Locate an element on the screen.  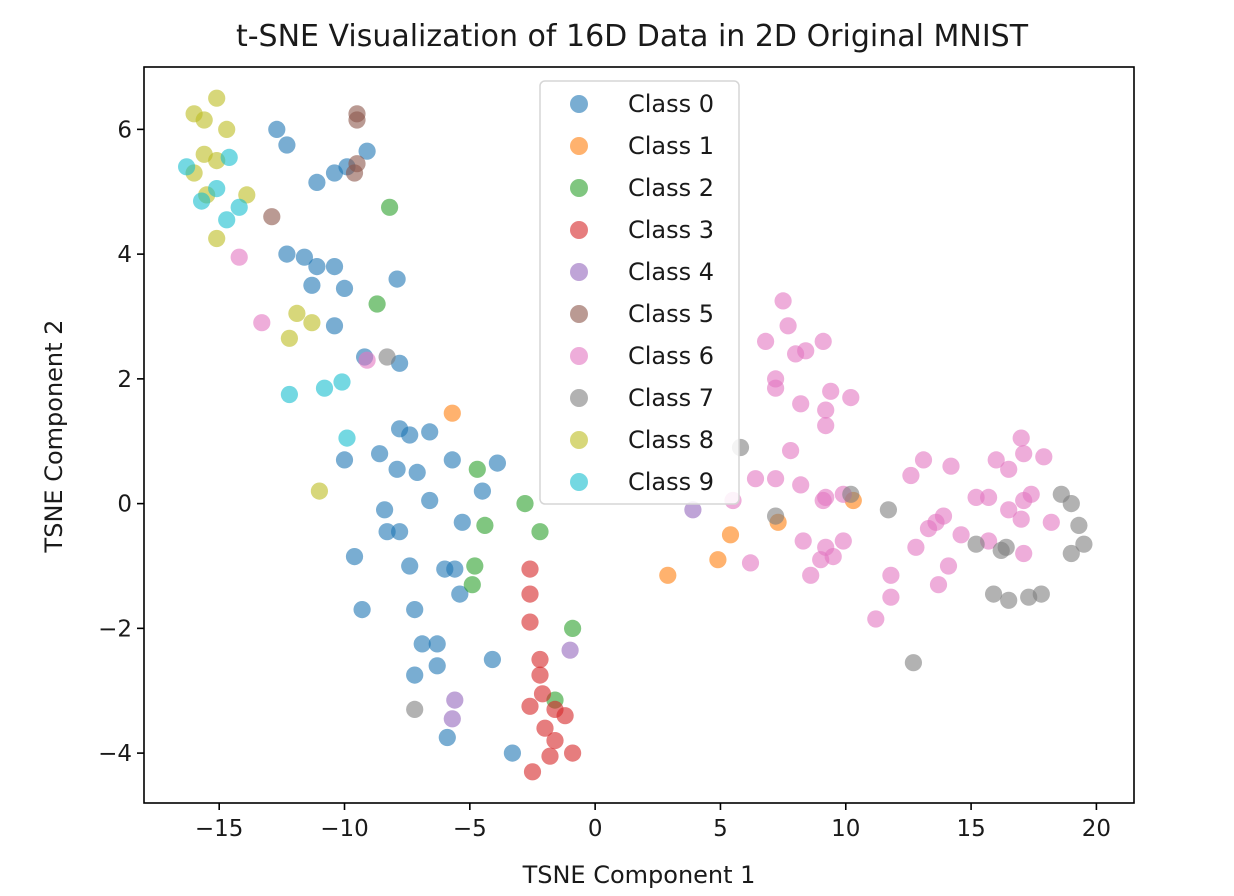
x-tick-label: 5 is located at coordinates (720, 829).